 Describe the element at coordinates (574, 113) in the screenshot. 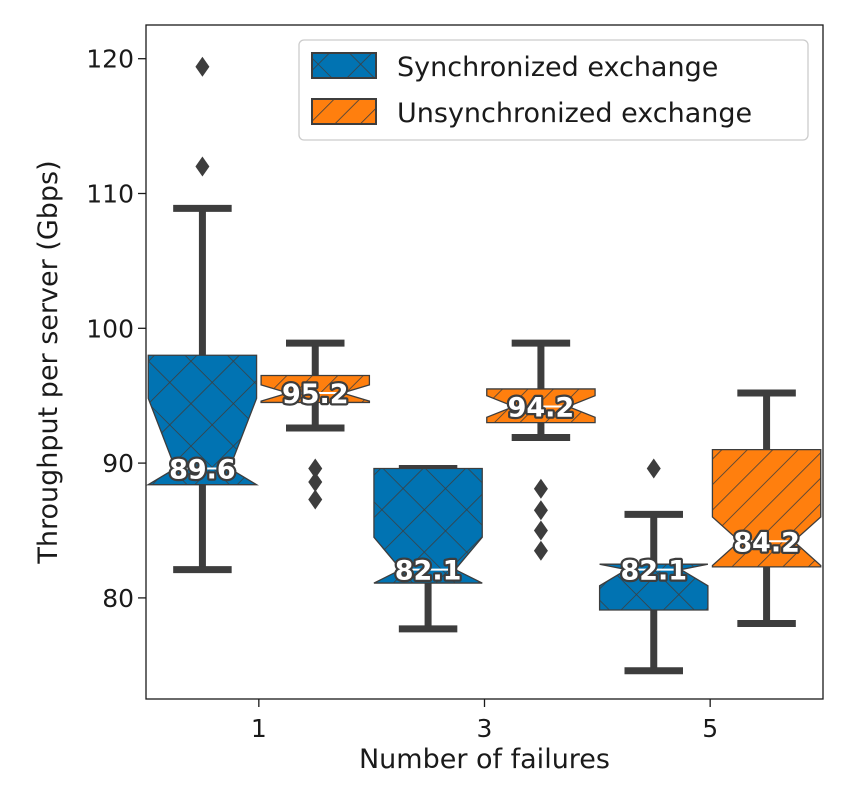

I see `legend-label-unsynchronized: Unsynchronized exchange` at that location.